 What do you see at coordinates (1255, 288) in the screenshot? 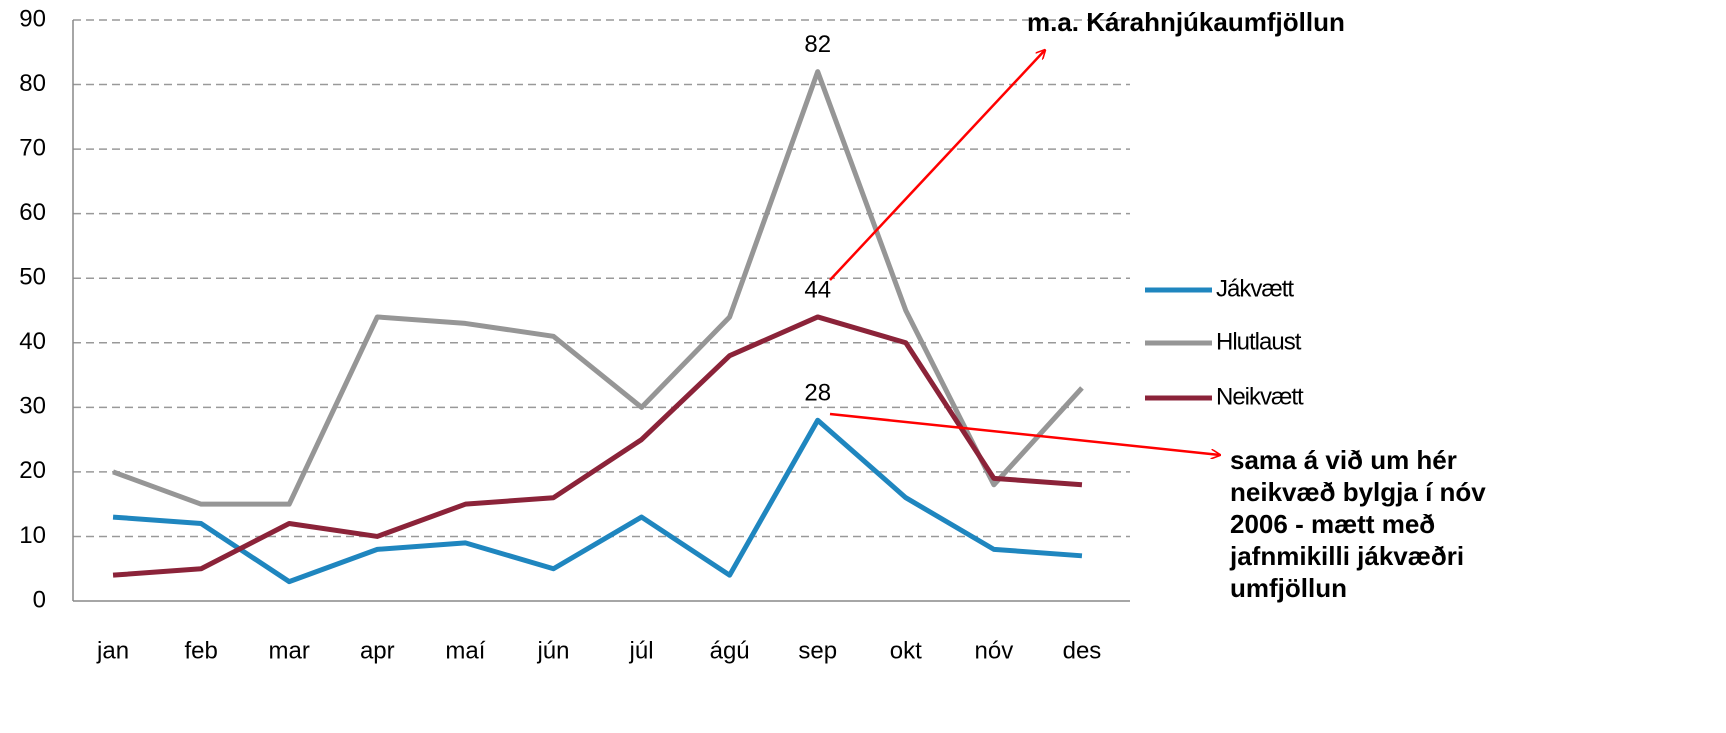
I see `legend-label: Jákvætt` at bounding box center [1255, 288].